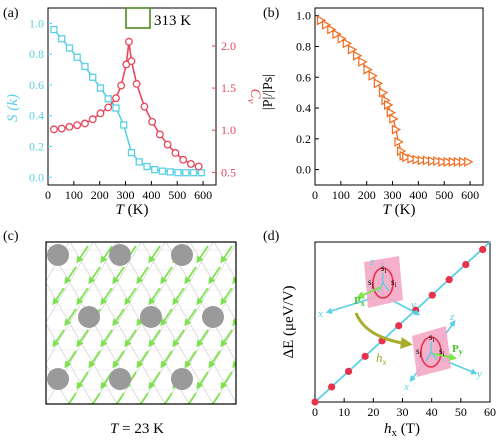 The height and width of the screenshot is (442, 498). I want to click on inset2-ring, so click(431, 352).